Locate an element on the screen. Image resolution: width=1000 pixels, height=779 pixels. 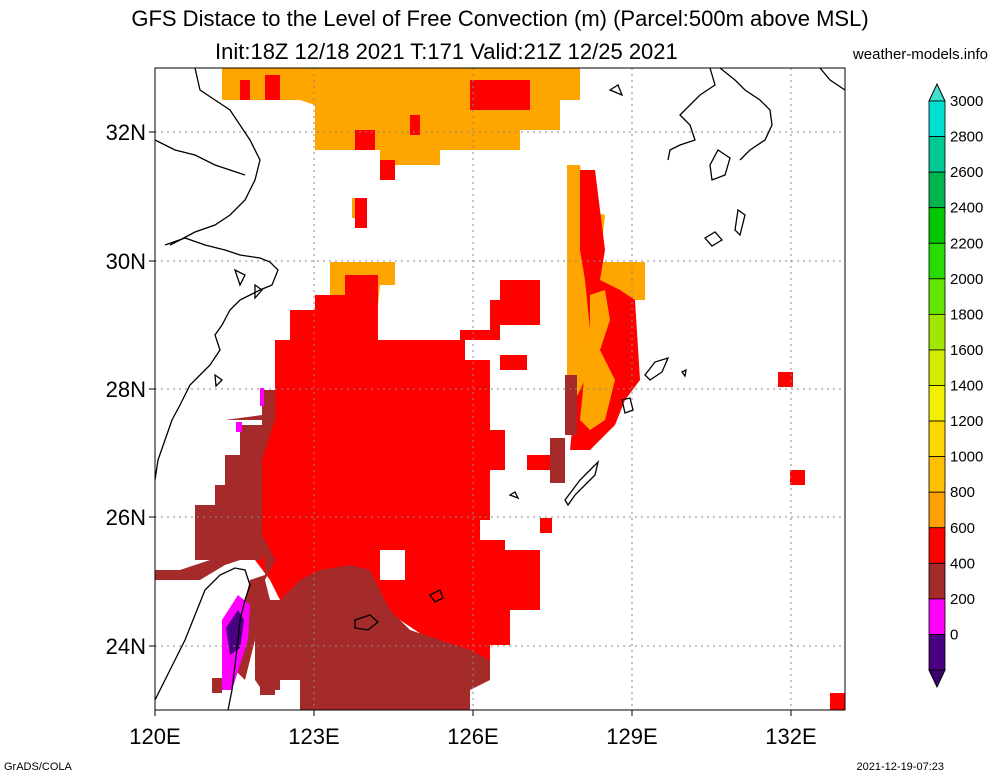
colorbar-label: 2000 is located at coordinates (966, 279).